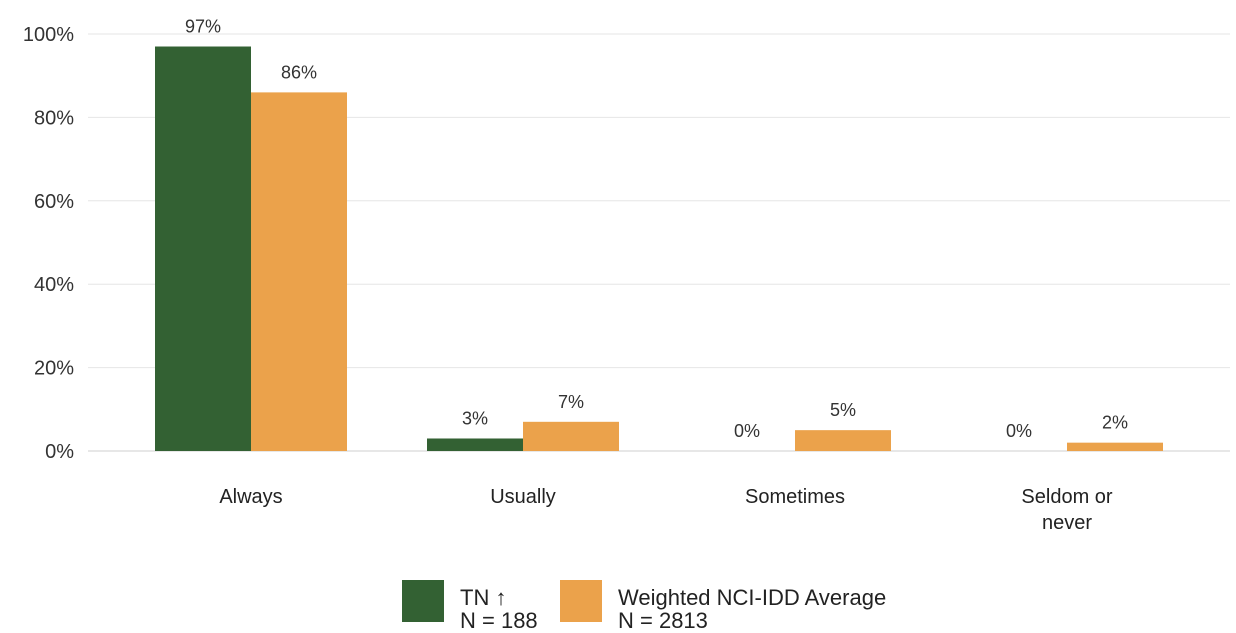  I want to click on legend-label-tn: TN, so click(475, 597).